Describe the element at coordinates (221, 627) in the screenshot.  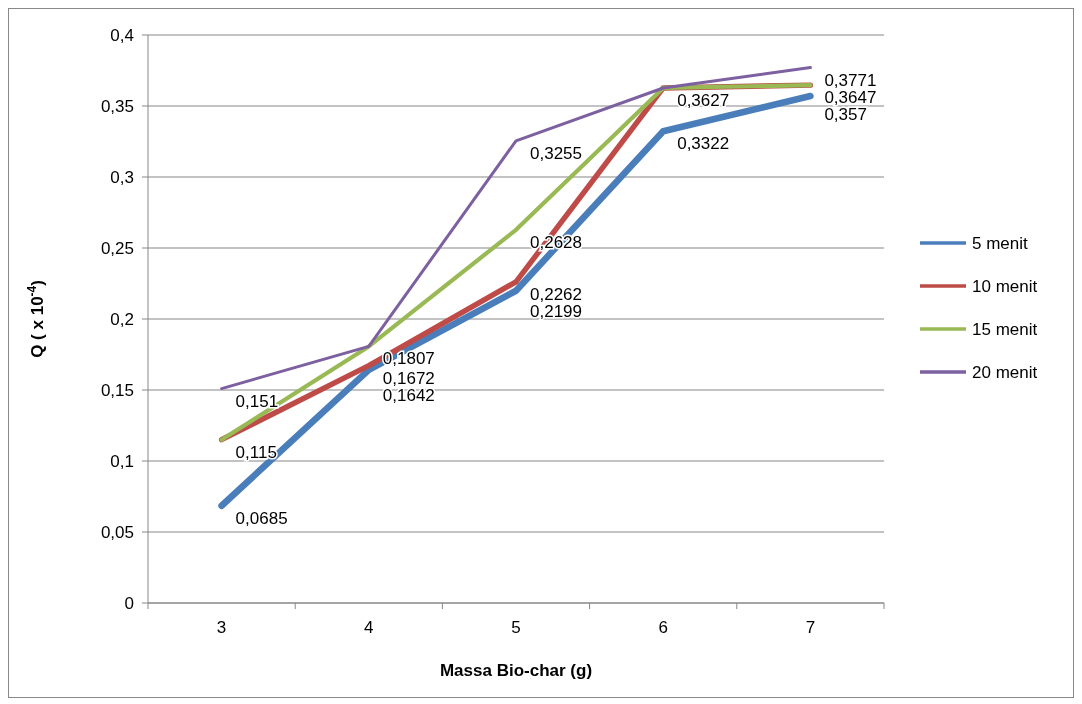
I see `x-tick-label: 3` at that location.